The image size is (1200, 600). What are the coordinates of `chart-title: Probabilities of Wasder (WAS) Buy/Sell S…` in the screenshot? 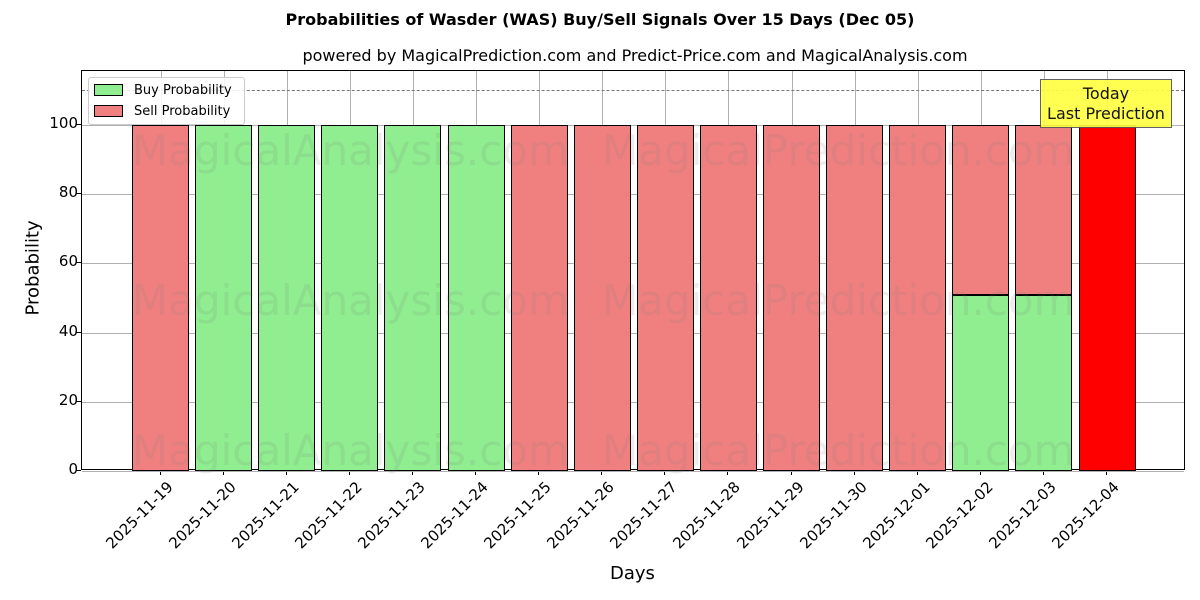 It's located at (600, 19).